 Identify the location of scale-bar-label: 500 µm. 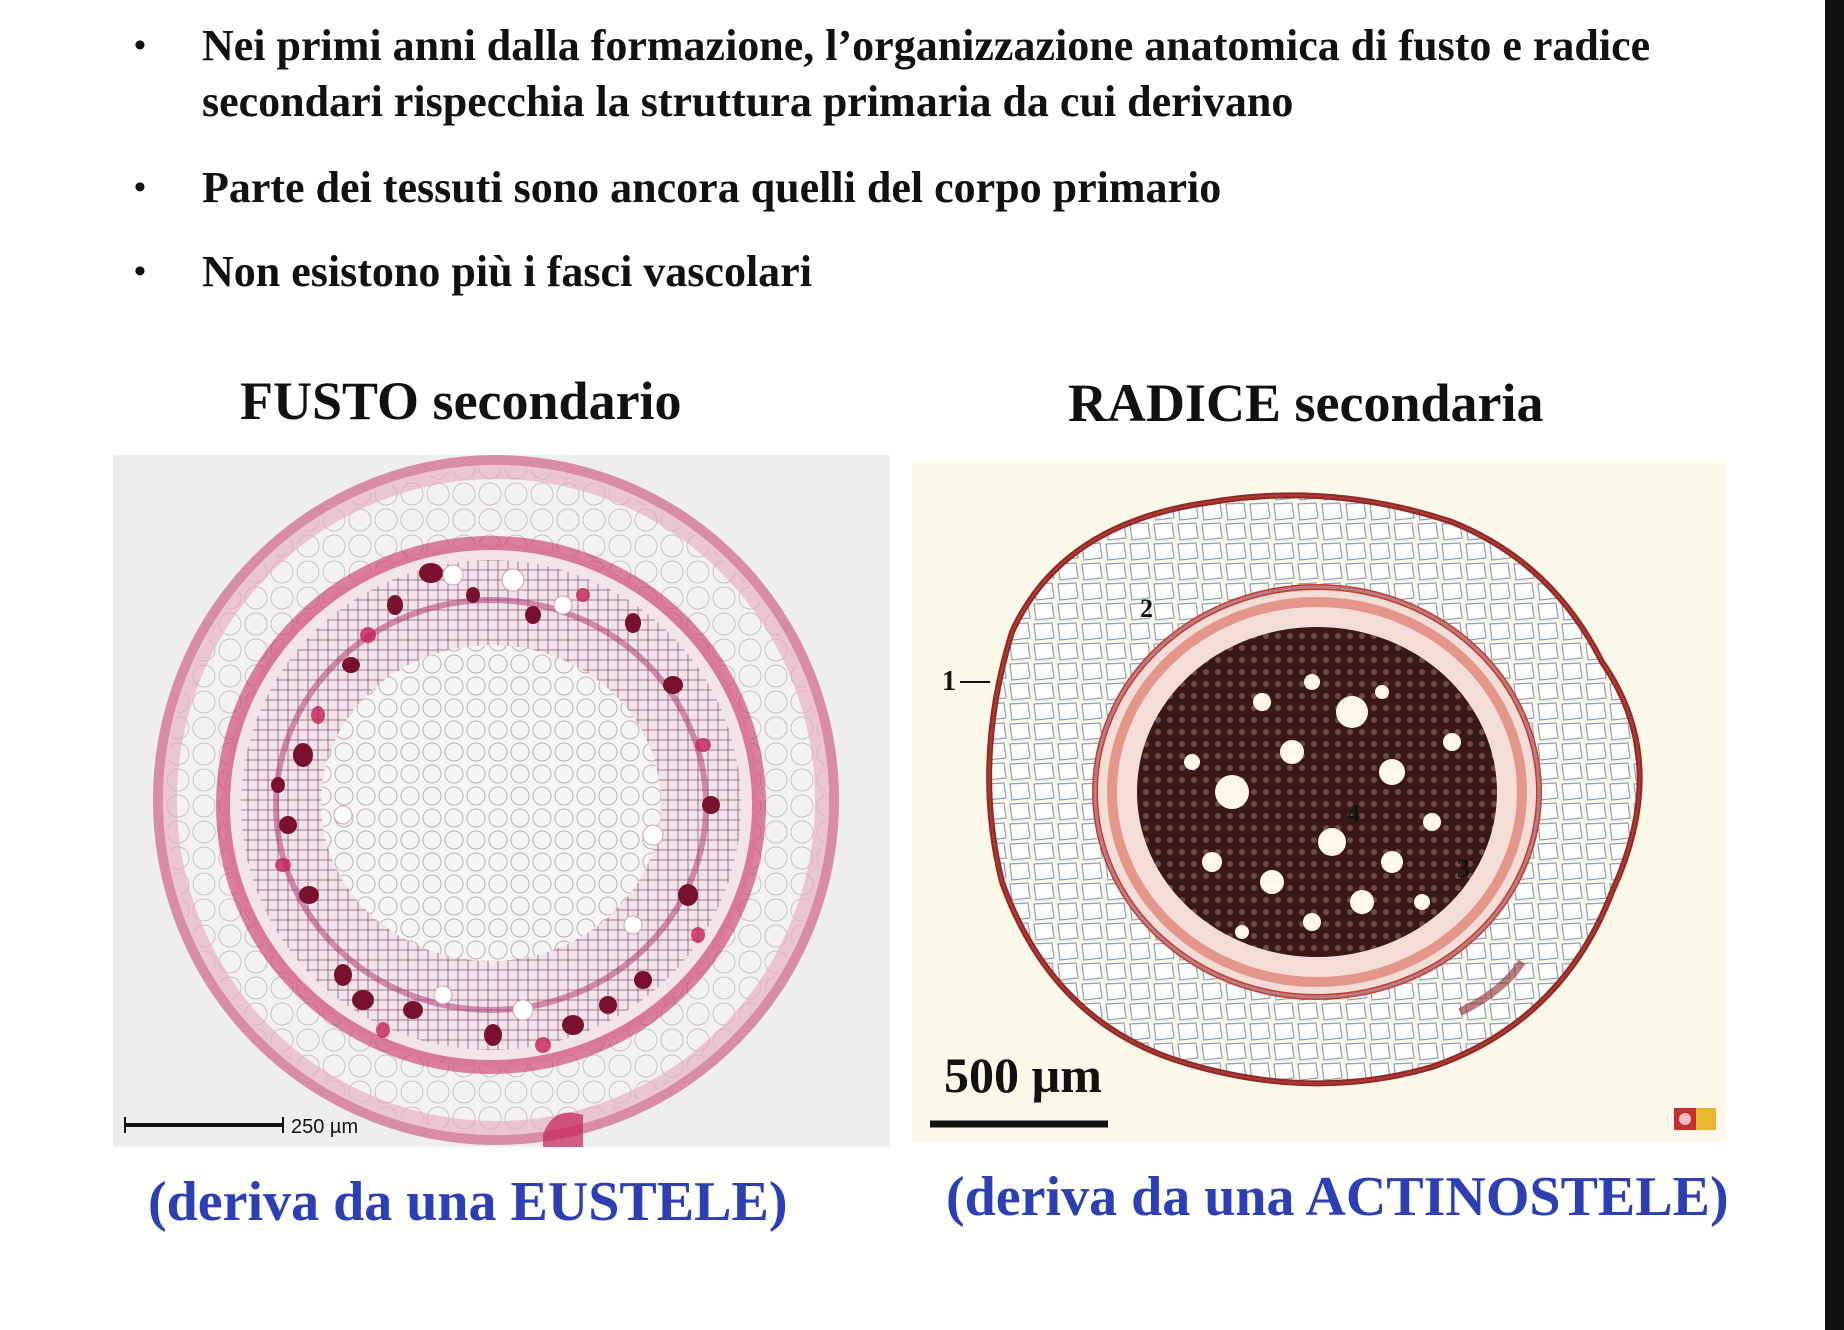
(1023, 1075).